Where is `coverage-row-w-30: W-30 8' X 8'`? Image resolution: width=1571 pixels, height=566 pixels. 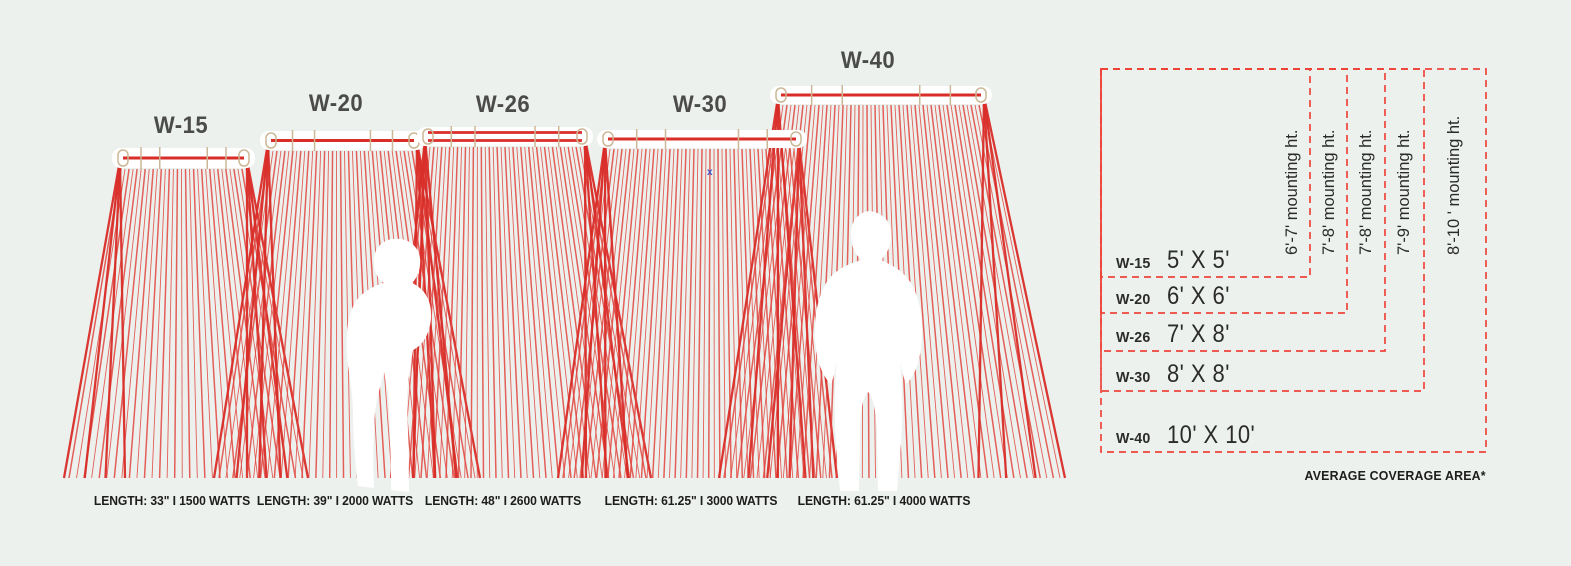
coverage-row-w-30: W-30 8' X 8' is located at coordinates (1177, 375).